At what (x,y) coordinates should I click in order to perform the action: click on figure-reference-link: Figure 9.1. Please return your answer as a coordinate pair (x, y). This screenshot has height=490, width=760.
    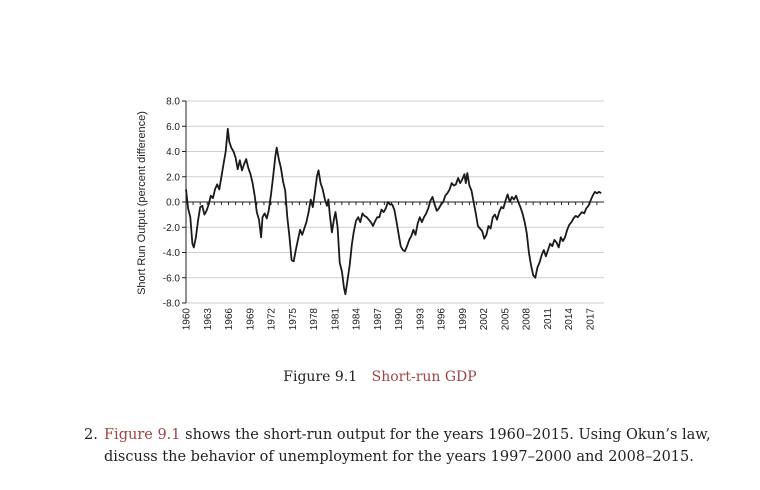
    Looking at the image, I should click on (142, 435).